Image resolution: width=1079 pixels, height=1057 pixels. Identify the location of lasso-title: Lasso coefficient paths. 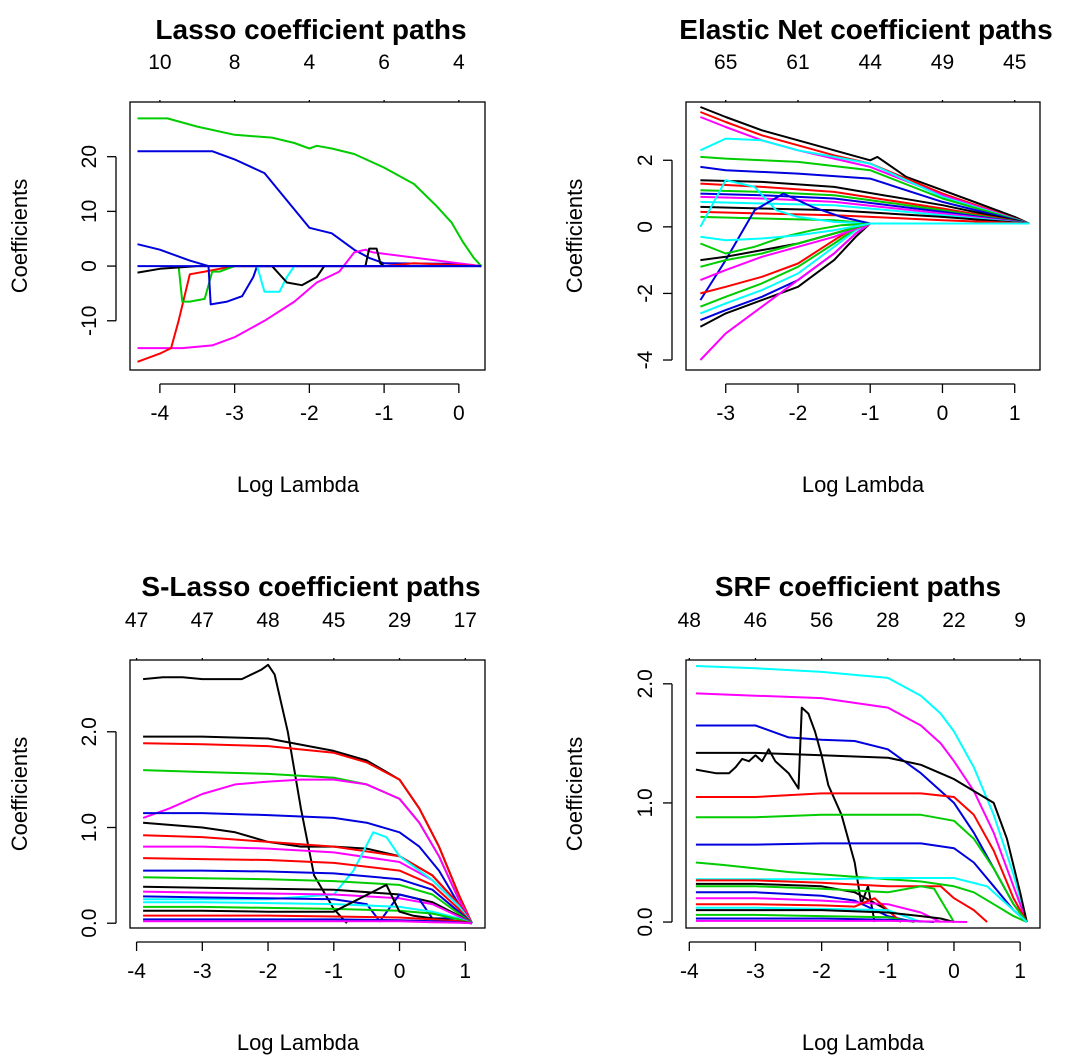
(310, 29).